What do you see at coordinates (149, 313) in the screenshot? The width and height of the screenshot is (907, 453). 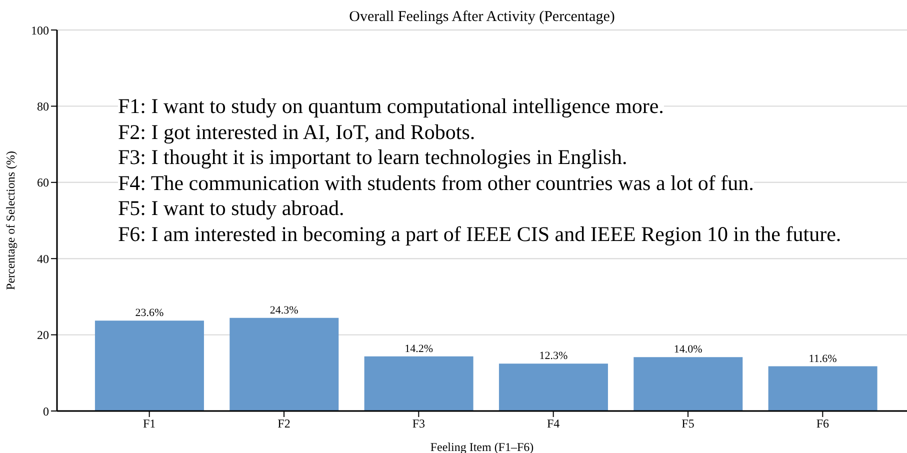 I see `data-label: 23.6%` at bounding box center [149, 313].